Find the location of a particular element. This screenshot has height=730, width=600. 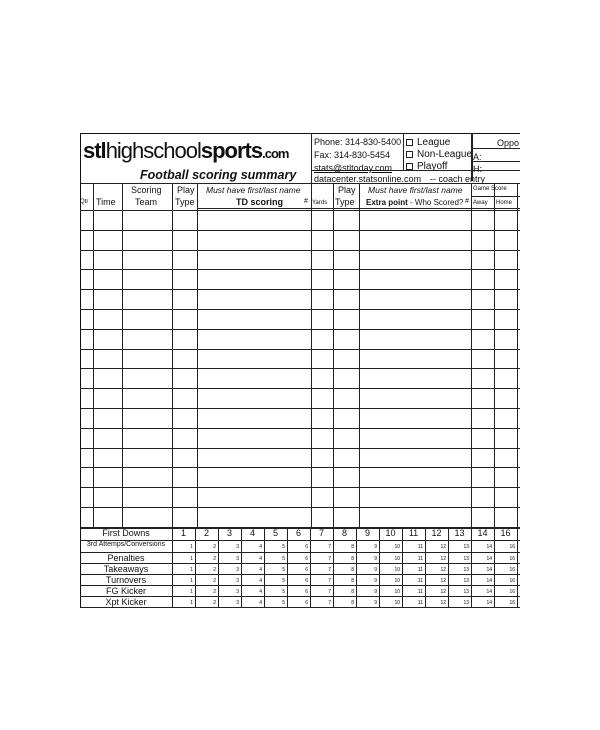

email-link: stats@stltoday.com is located at coordinates (353, 168).